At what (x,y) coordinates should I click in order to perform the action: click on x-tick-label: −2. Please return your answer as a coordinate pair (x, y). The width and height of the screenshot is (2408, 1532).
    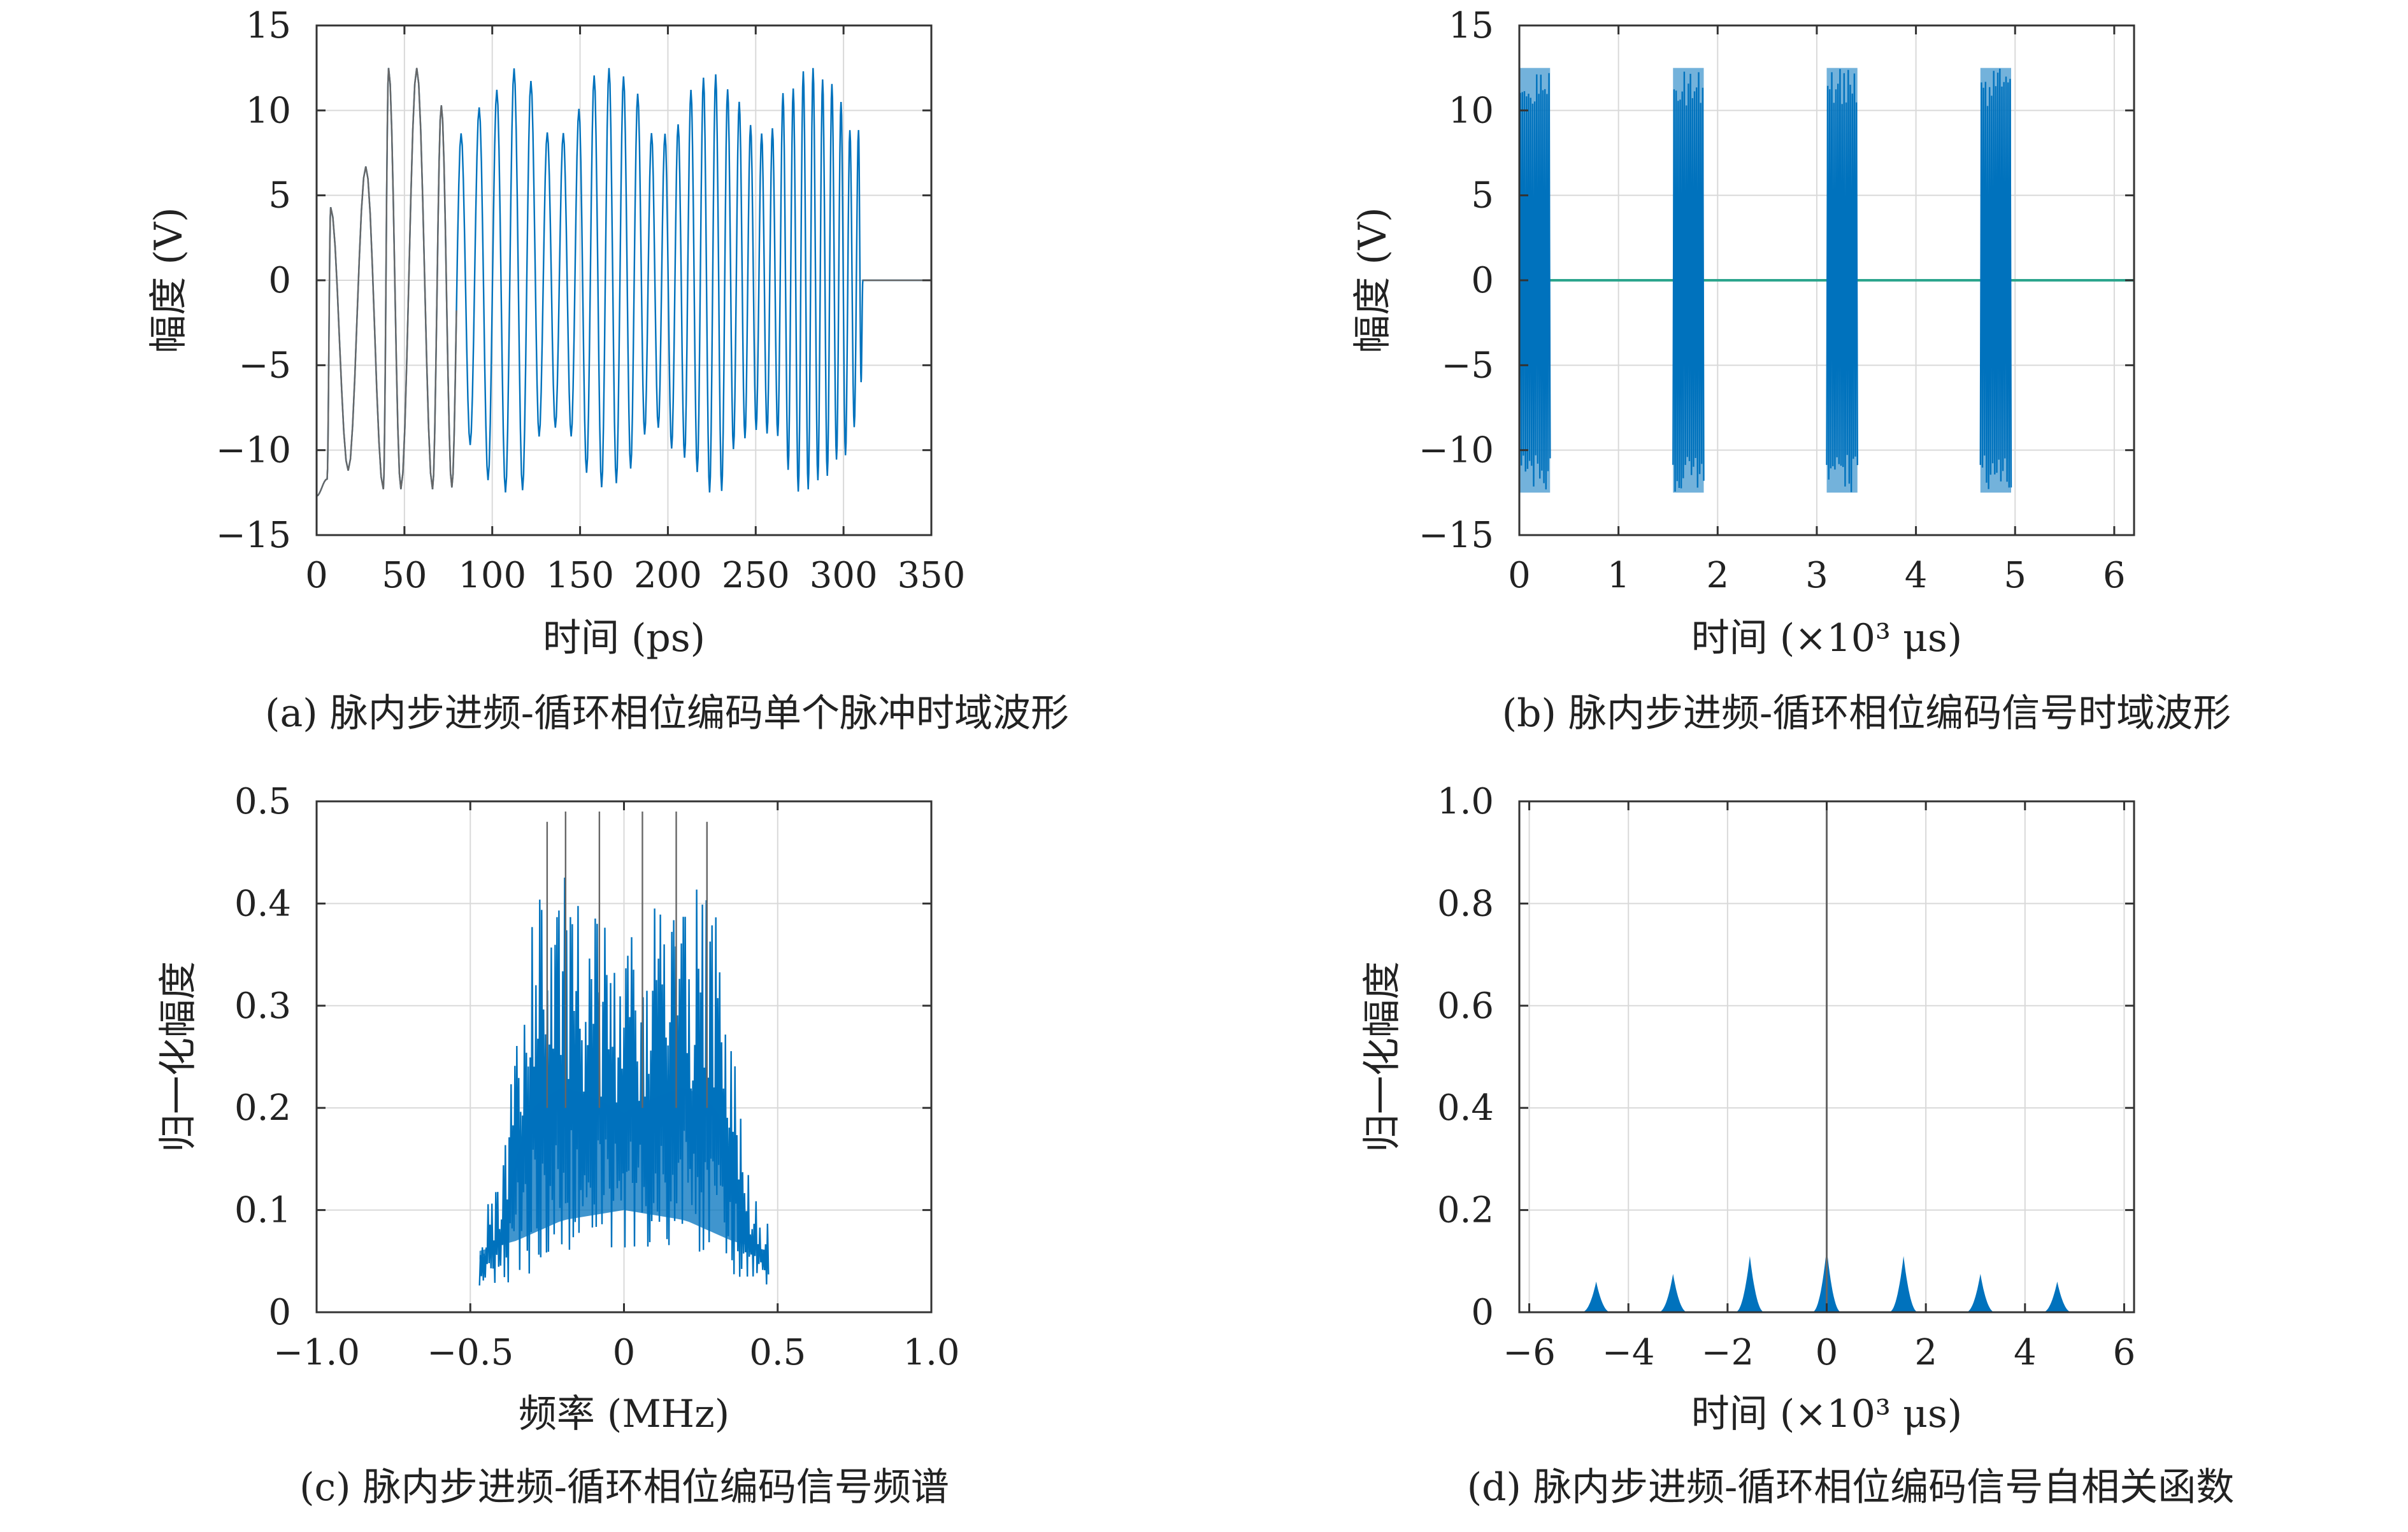
    Looking at the image, I should click on (1728, 1353).